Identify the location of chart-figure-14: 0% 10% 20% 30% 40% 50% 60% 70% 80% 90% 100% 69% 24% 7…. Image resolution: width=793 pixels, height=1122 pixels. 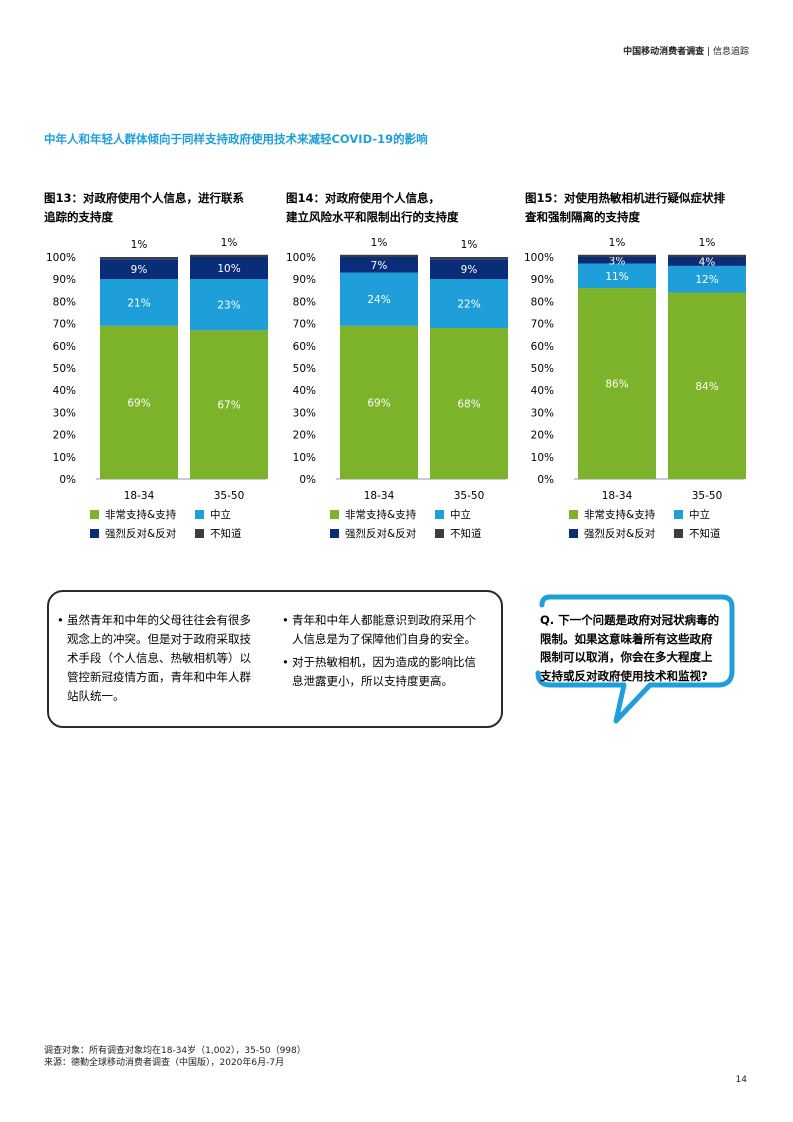
(397, 369).